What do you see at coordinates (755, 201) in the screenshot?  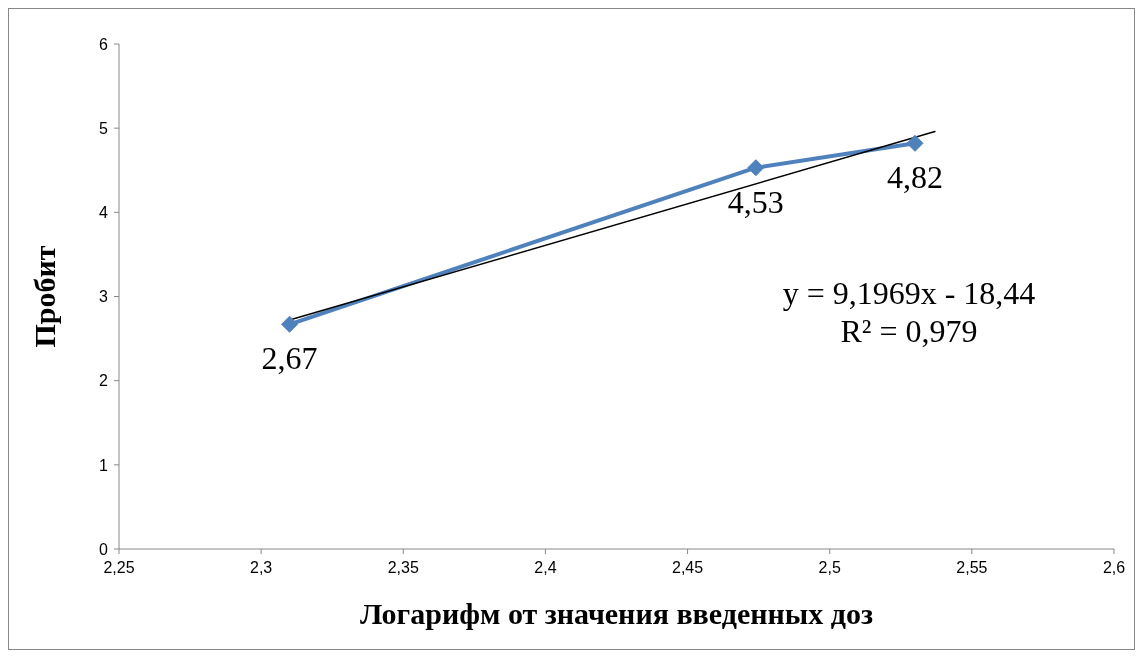 I see `data-label: 4,53` at bounding box center [755, 201].